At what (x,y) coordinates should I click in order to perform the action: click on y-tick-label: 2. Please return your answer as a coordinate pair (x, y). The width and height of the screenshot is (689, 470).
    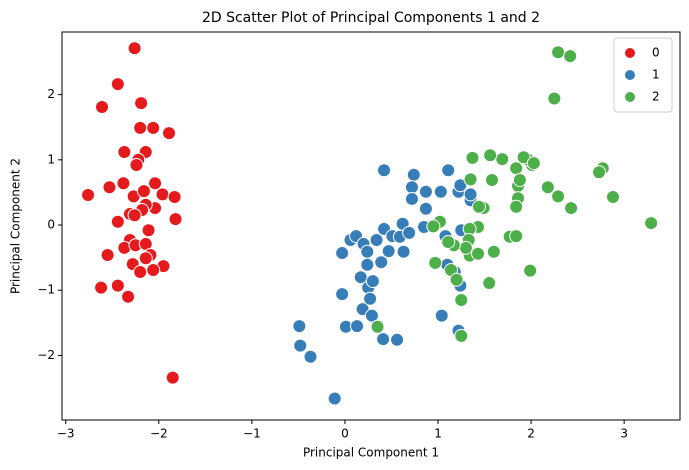
    Looking at the image, I should click on (51, 94).